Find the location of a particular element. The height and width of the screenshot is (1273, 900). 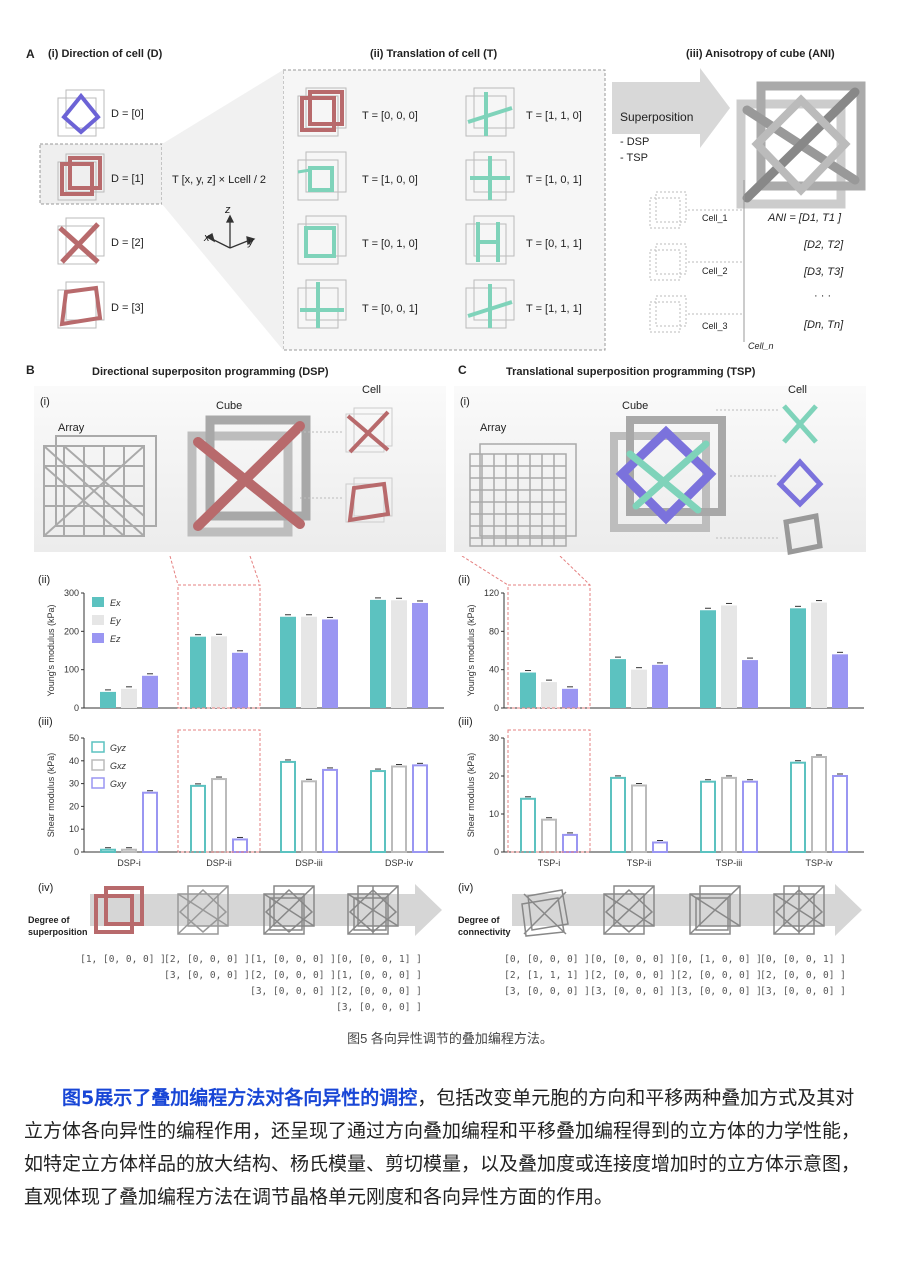

tsp-shear-ytick-label: 0 is located at coordinates (496, 852).